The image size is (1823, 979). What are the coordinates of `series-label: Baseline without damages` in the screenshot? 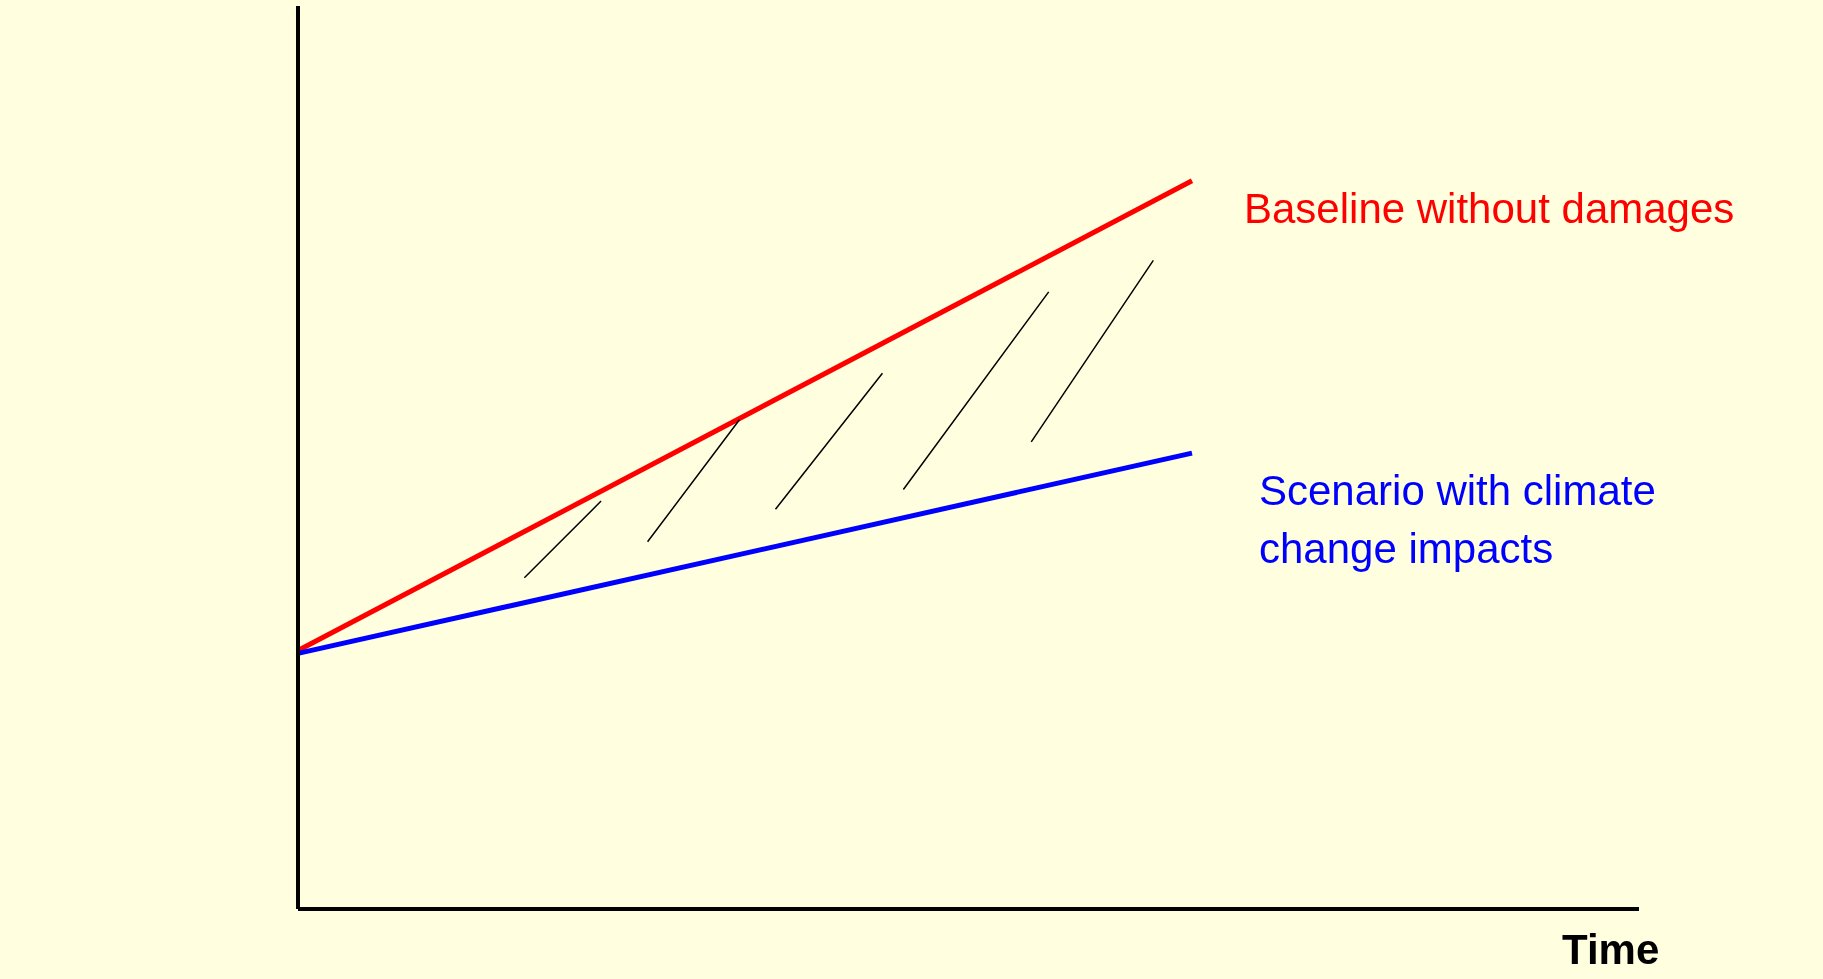 It's located at (1490, 209).